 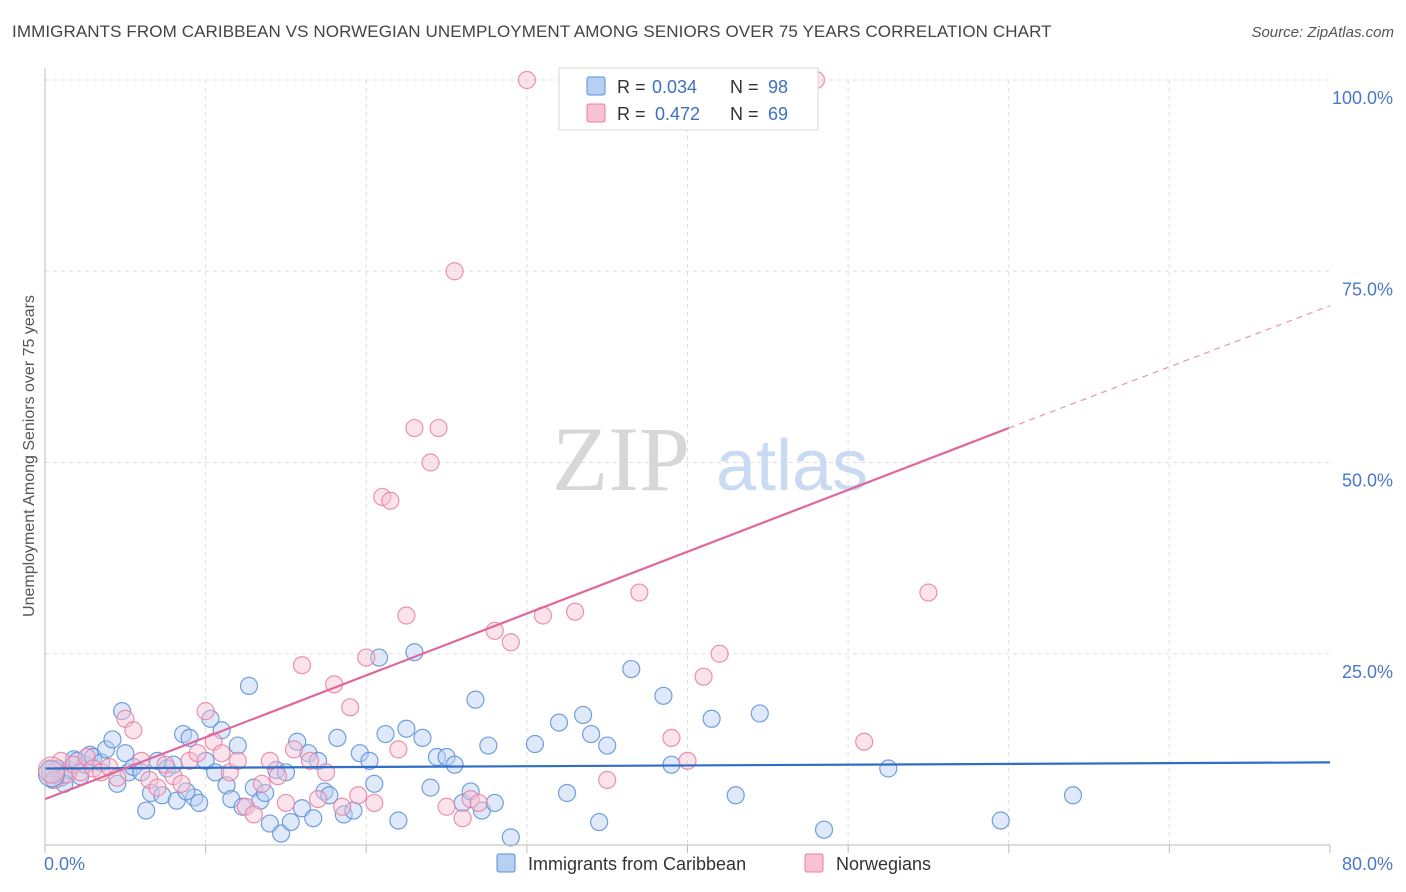 What do you see at coordinates (883, 864) in the screenshot?
I see `series-legend-label-pink: Norwegians` at bounding box center [883, 864].